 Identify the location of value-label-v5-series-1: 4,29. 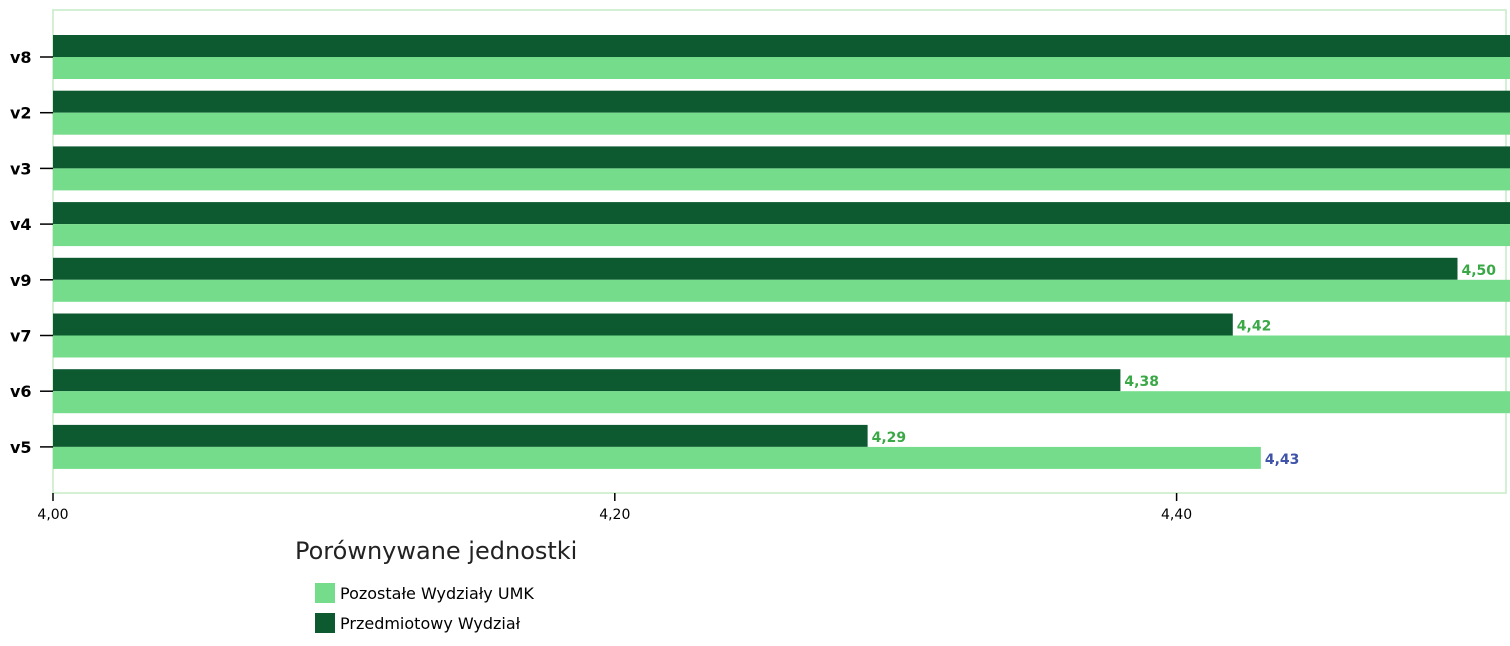
(889, 438).